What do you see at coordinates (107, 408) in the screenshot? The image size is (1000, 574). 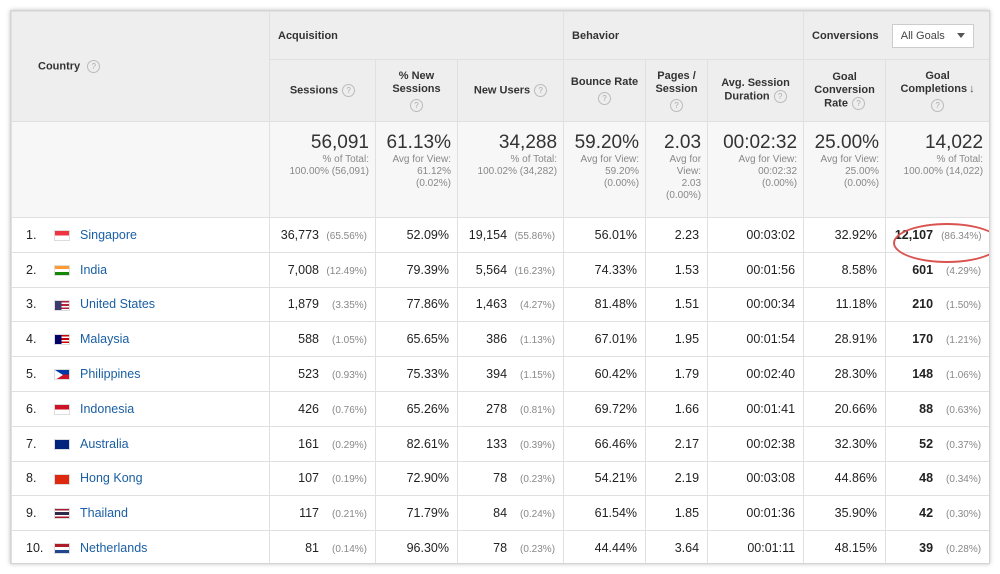 I see `country-link: Indonesia` at bounding box center [107, 408].